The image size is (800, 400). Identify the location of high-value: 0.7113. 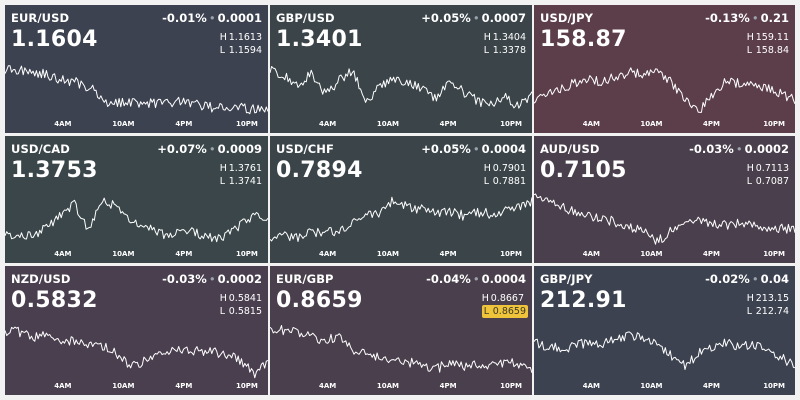
(772, 168).